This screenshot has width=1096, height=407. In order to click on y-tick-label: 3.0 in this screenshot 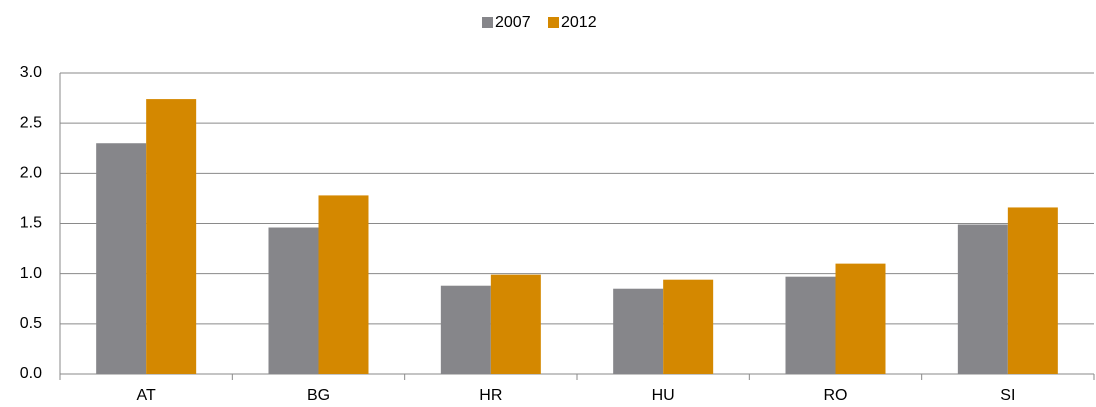, I will do `click(31, 72)`.